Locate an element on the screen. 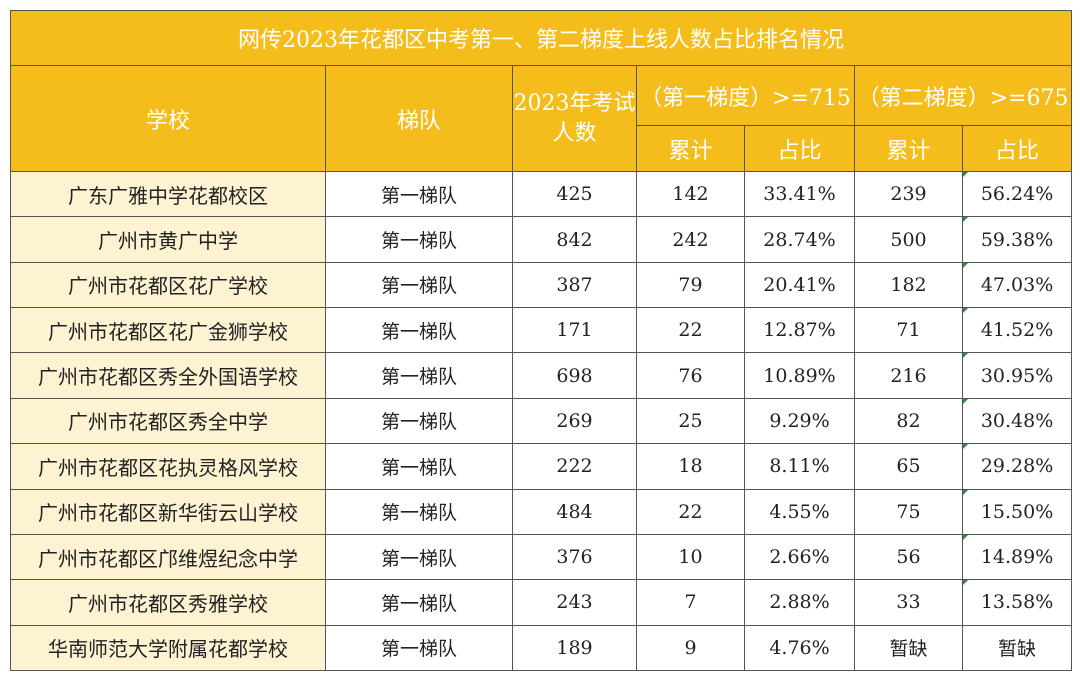 This screenshot has height=679, width=1080. cell-school: 广东广雅中学花都校区 is located at coordinates (168, 194).